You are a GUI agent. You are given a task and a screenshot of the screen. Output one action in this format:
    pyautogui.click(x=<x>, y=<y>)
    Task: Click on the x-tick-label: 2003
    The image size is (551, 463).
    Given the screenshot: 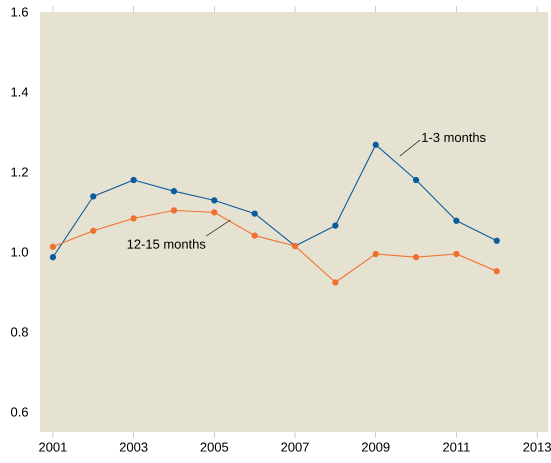 What is the action you would take?
    pyautogui.click(x=134, y=447)
    